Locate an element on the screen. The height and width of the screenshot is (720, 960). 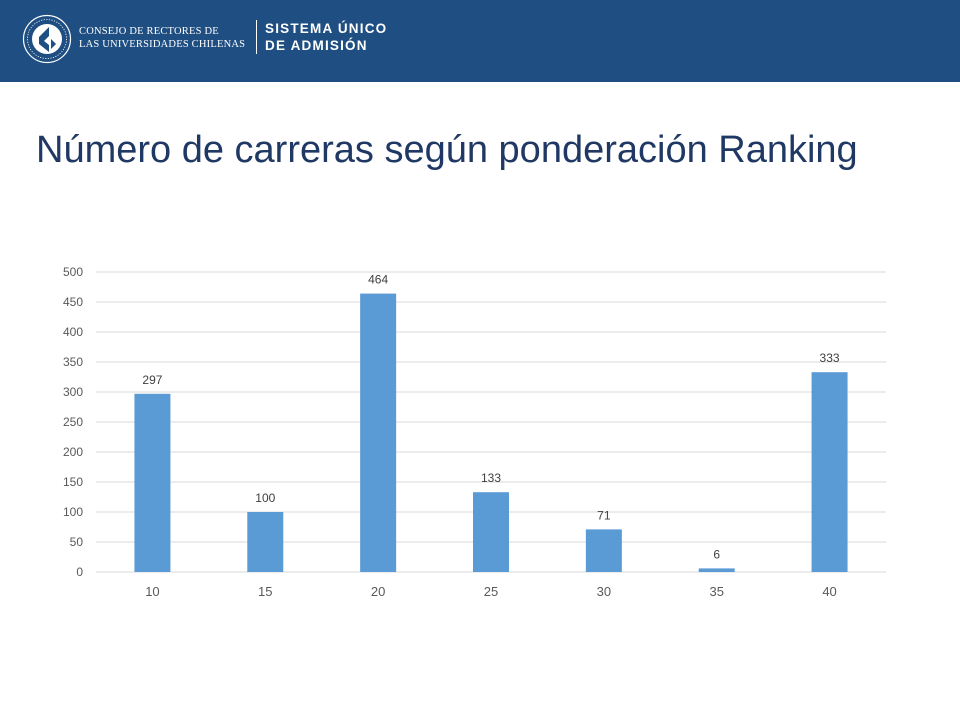
y-tick-label: 400 is located at coordinates (73, 332).